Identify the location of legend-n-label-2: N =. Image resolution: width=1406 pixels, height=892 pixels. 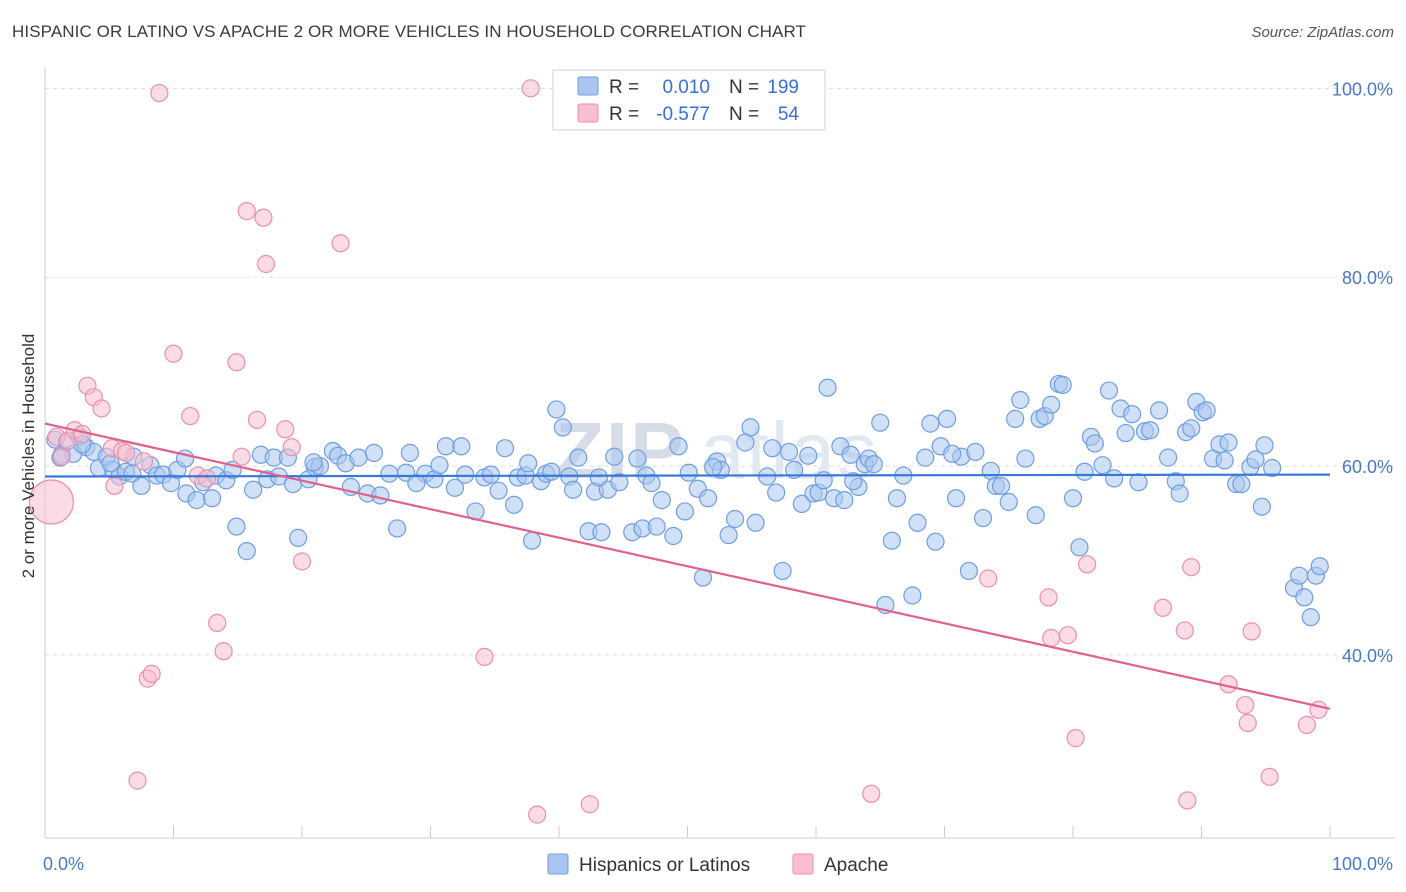
(744, 114).